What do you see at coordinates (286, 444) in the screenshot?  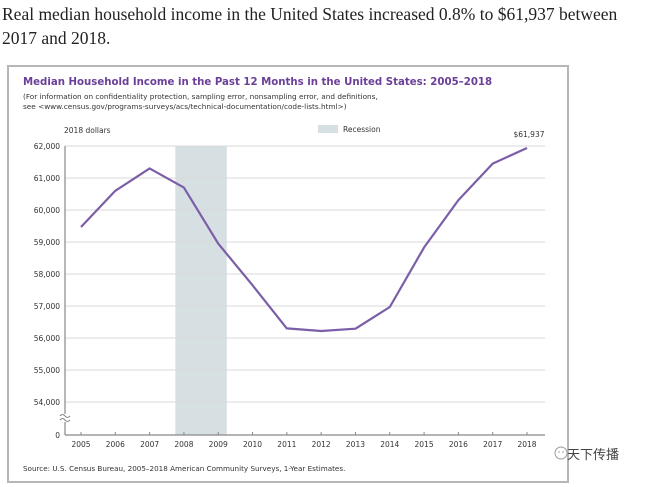 I see `x-tick-label: 2011` at bounding box center [286, 444].